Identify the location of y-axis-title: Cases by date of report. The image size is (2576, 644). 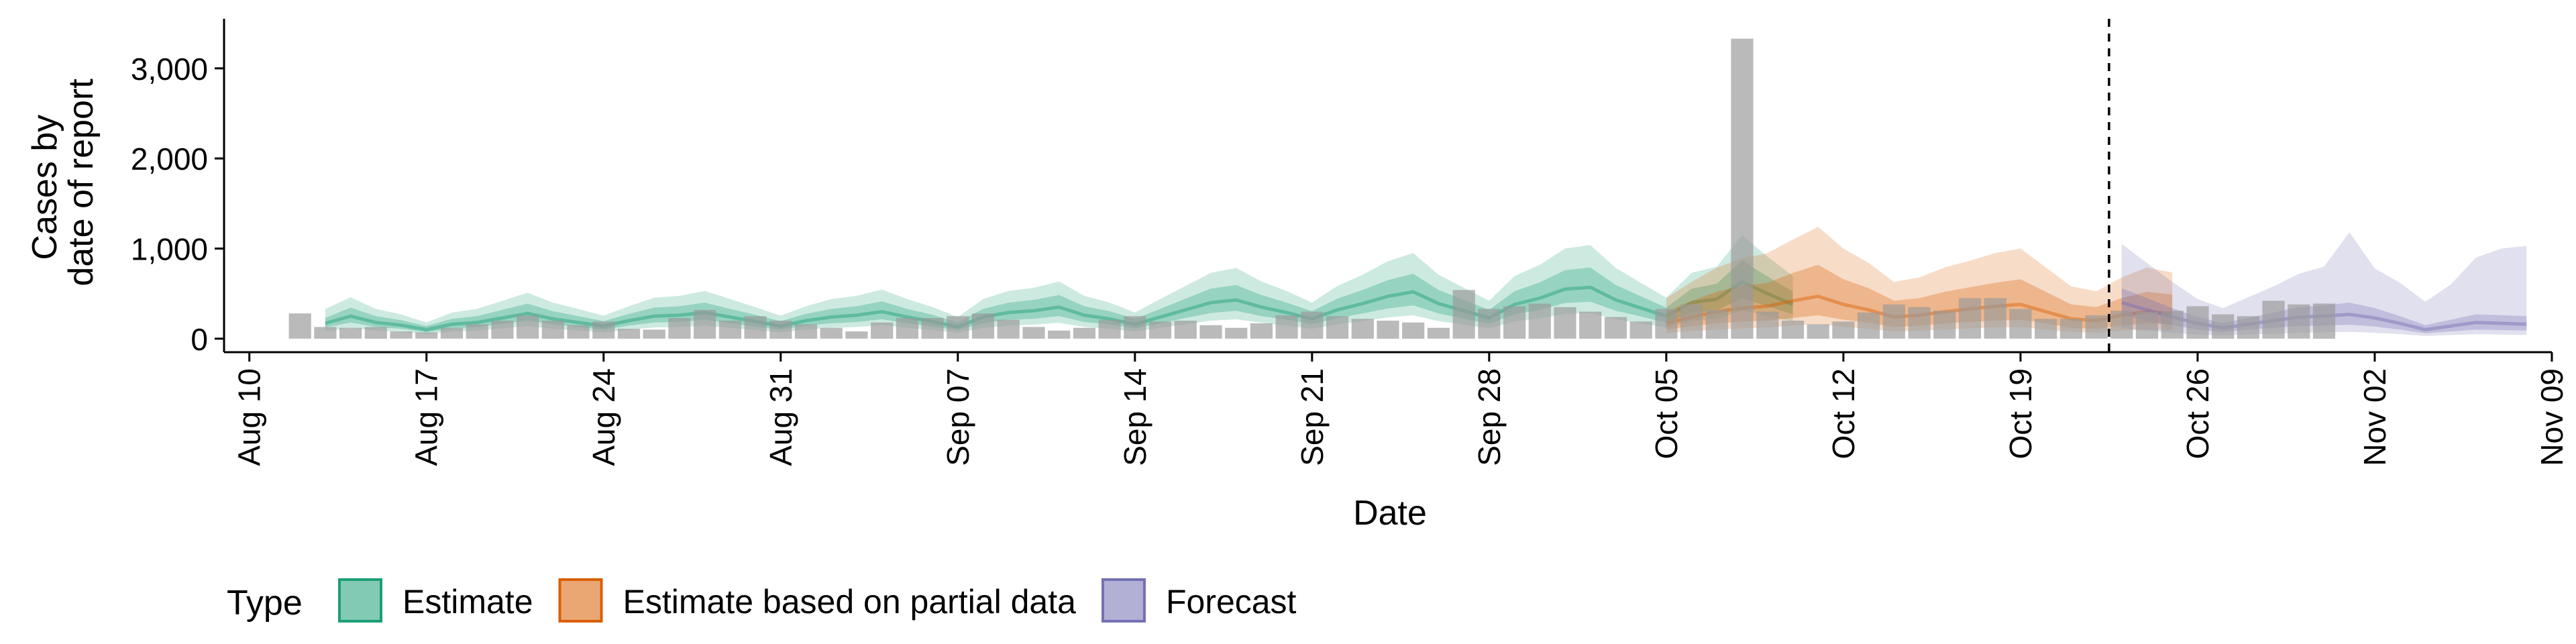
(63, 182).